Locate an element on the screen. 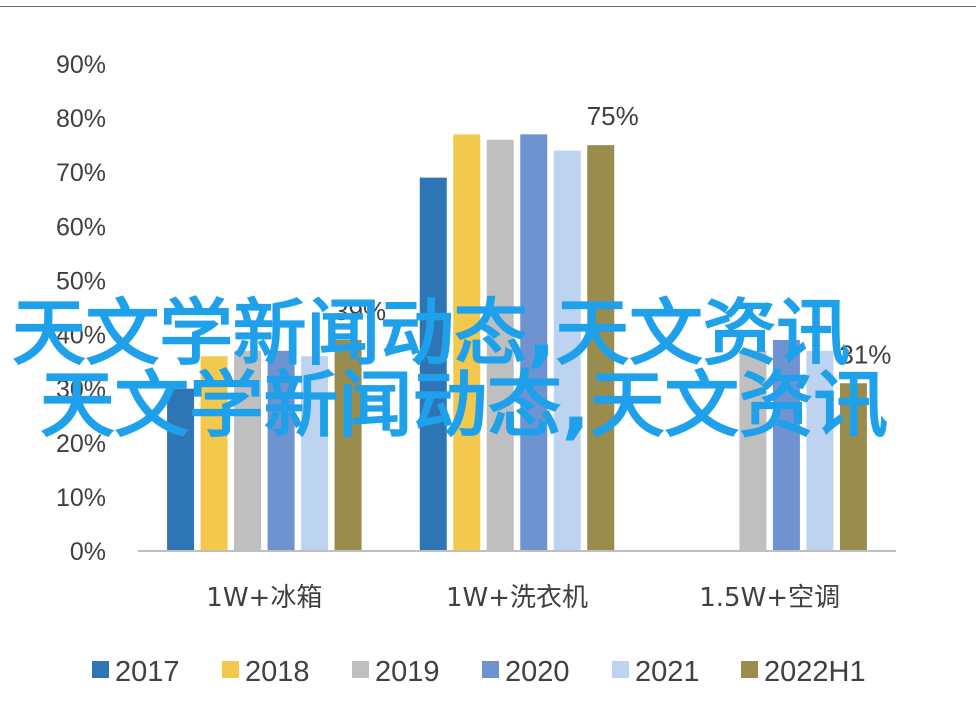 This screenshot has height=707, width=976. x-axis-categories: 1W+冰箱 1W+洗衣机 1.5W+空调 is located at coordinates (523, 598).